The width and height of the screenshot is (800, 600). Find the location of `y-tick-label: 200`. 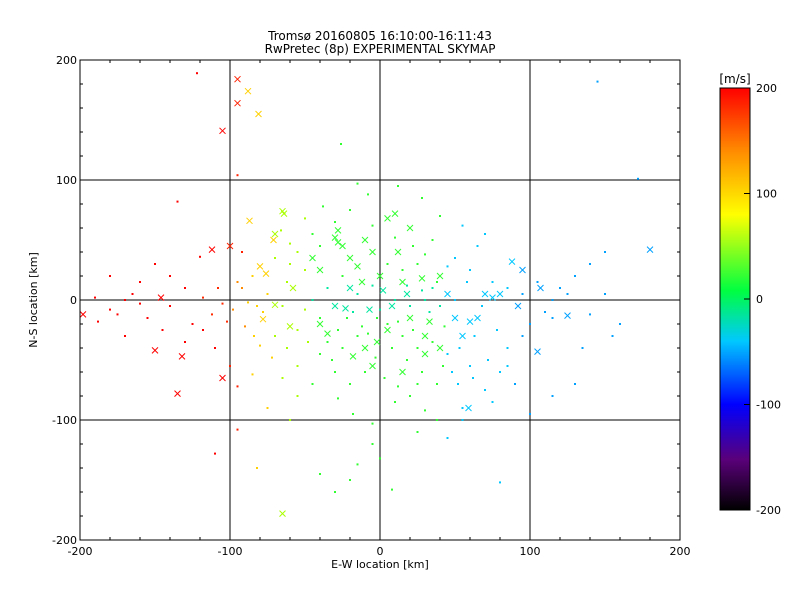

y-tick-label: 200 is located at coordinates (66, 60).